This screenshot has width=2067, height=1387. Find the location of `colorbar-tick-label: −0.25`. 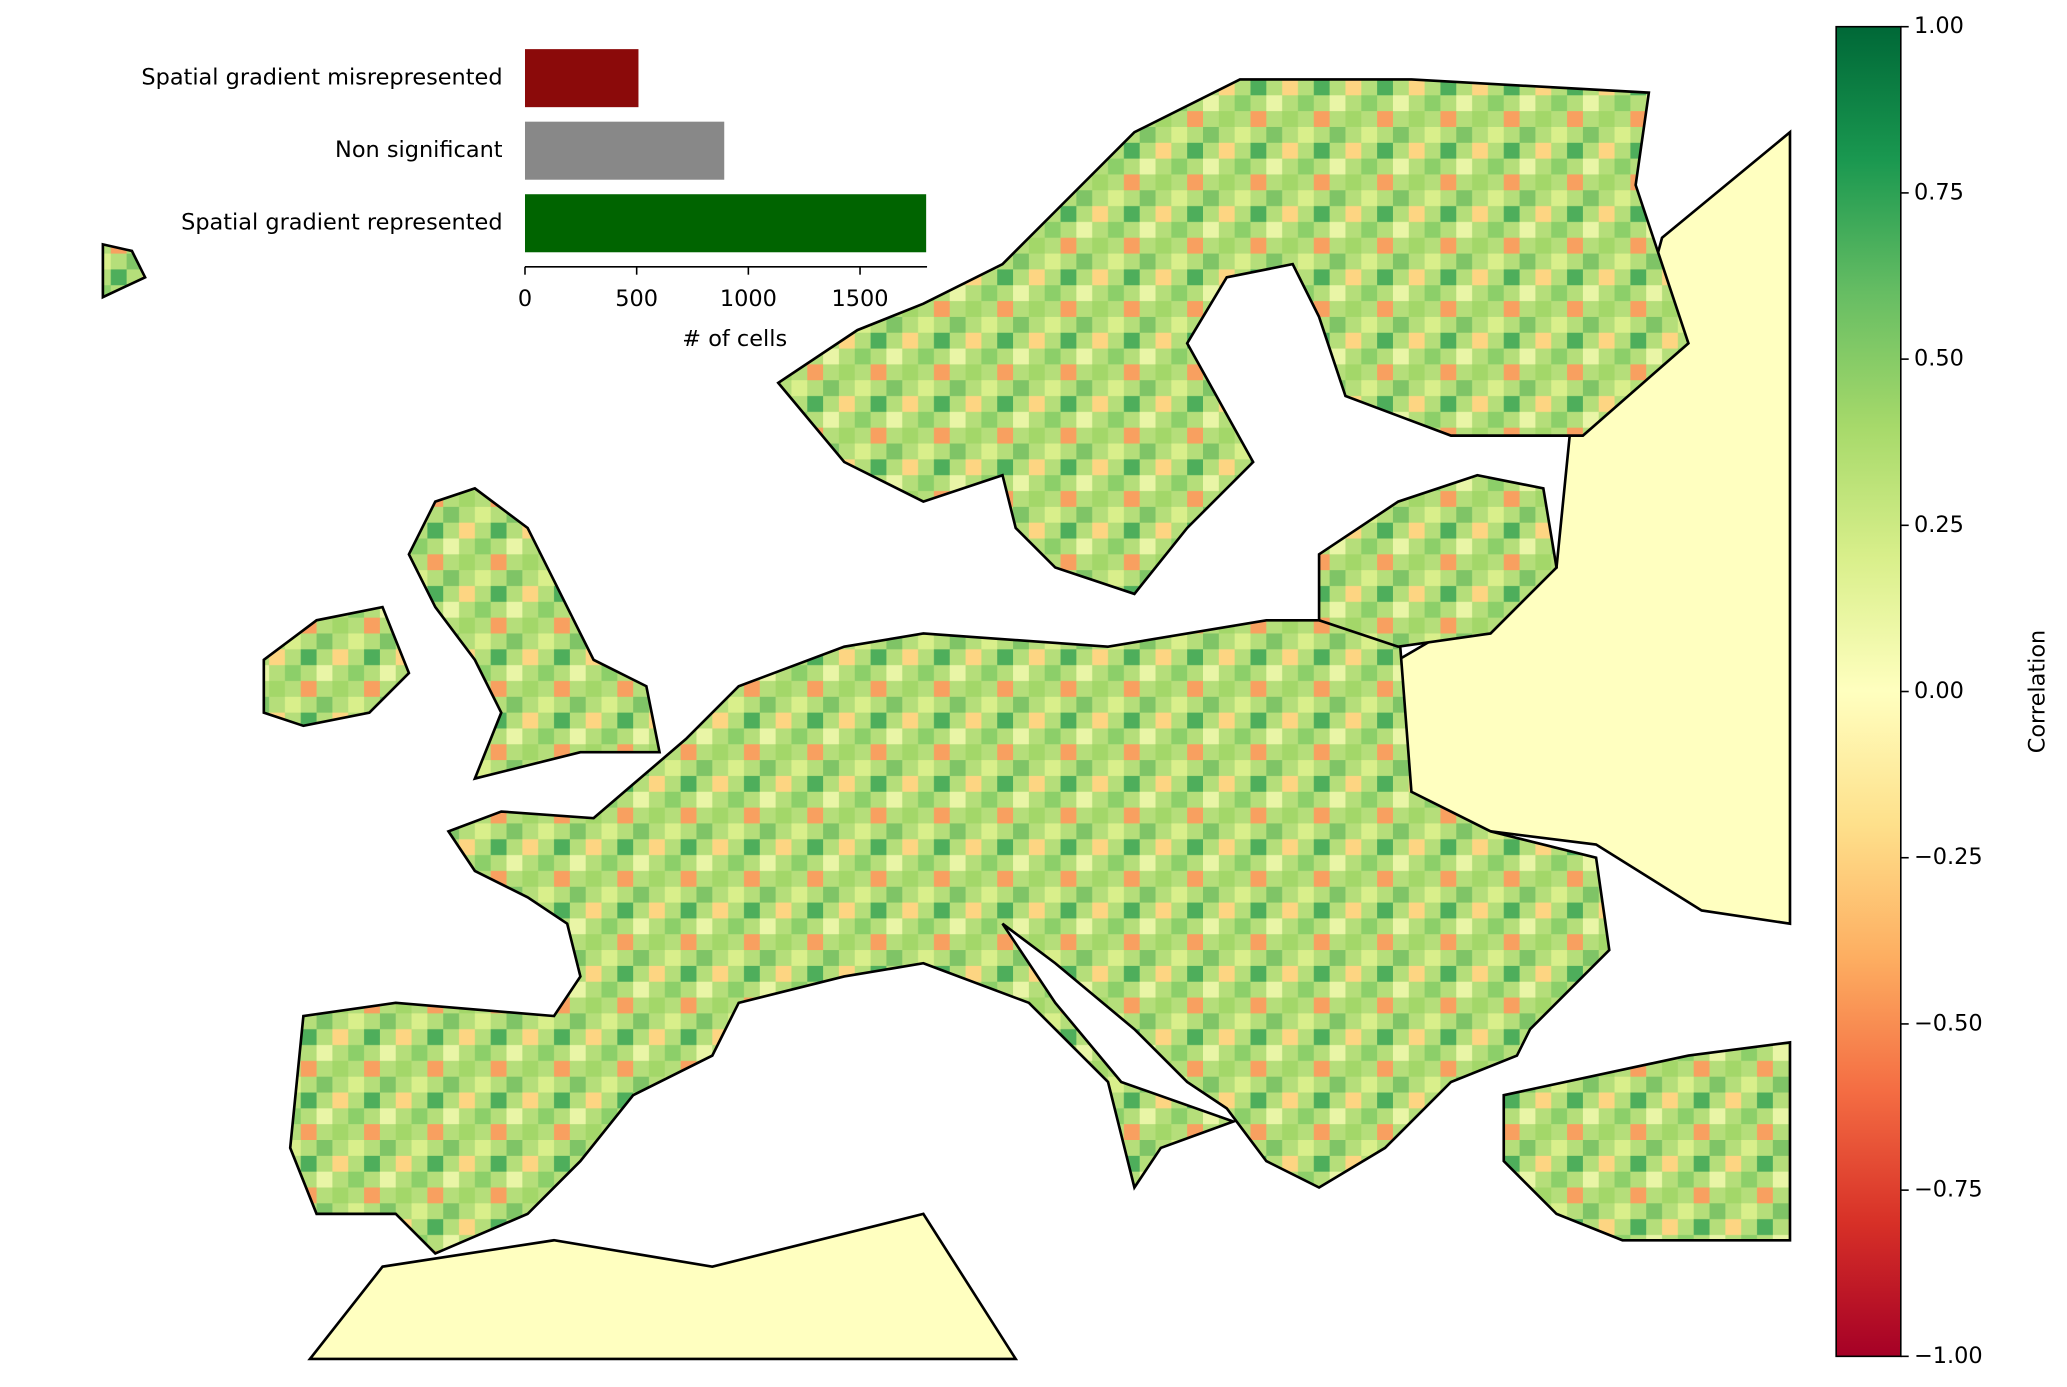

colorbar-tick-label: −0.25 is located at coordinates (1948, 857).